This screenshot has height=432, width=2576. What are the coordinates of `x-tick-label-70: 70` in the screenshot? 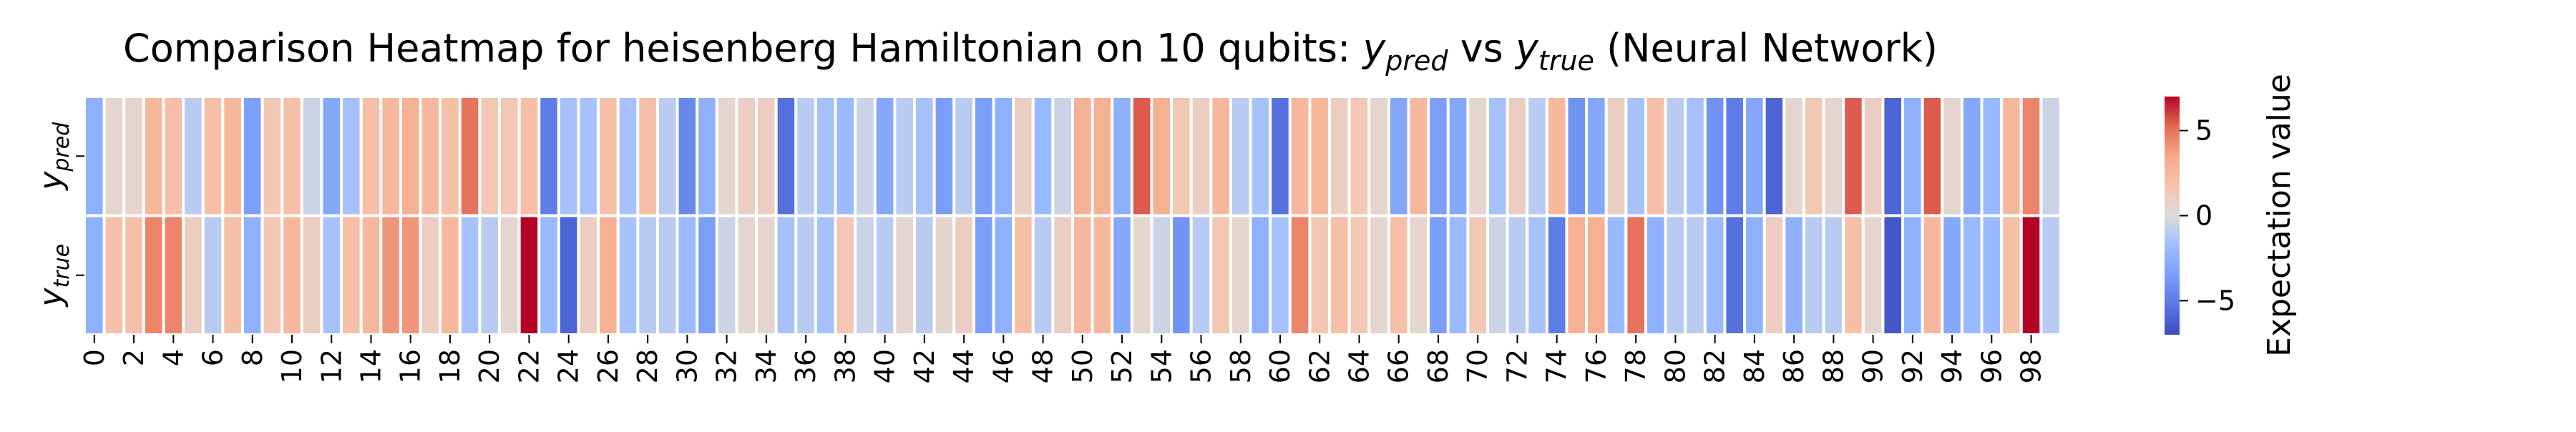 It's located at (1478, 366).